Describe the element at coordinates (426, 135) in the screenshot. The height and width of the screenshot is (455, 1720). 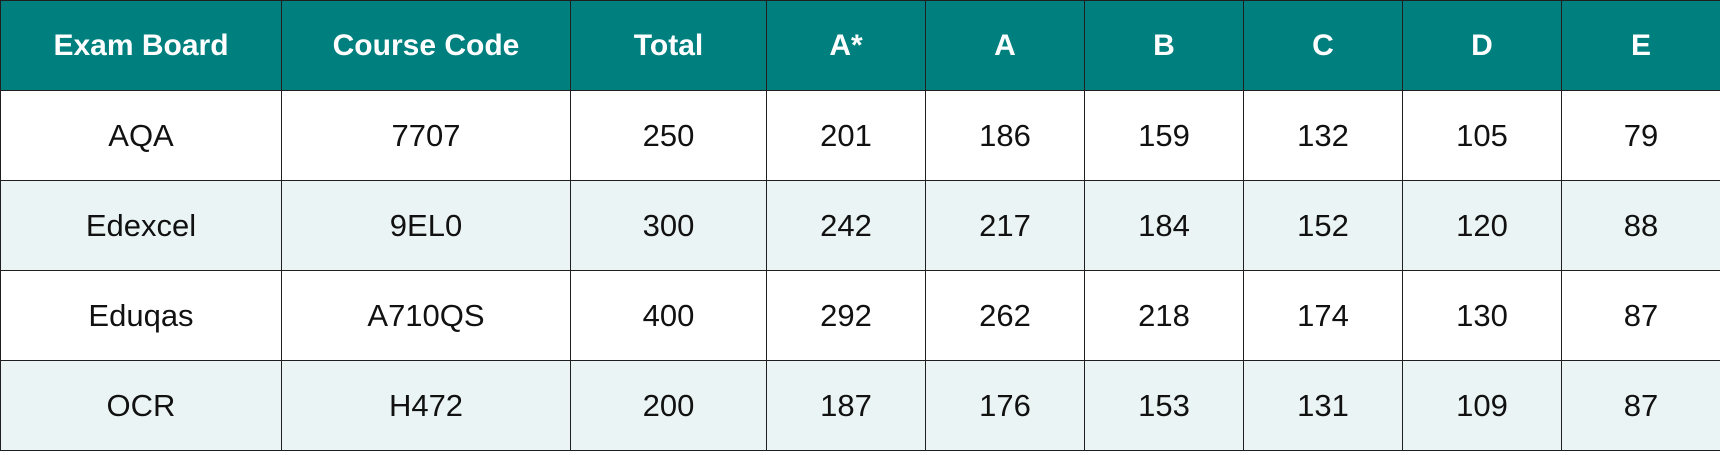
I see `cell-course-code: 7707` at that location.